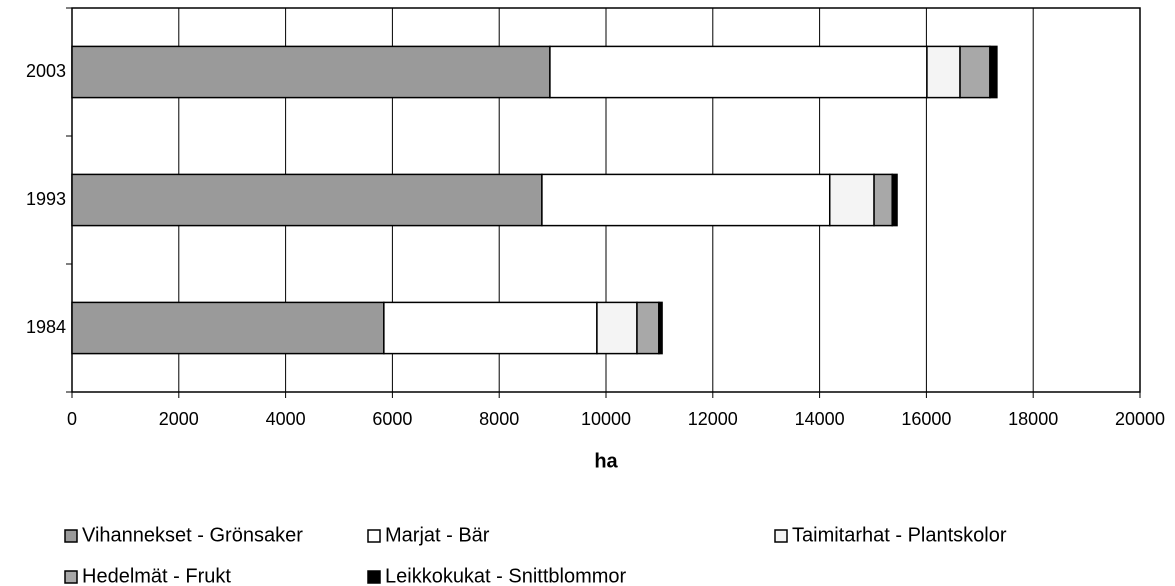 The height and width of the screenshot is (586, 1175). Describe the element at coordinates (192, 535) in the screenshot. I see `legend-label: Vihannekset - Grönsaker` at that location.